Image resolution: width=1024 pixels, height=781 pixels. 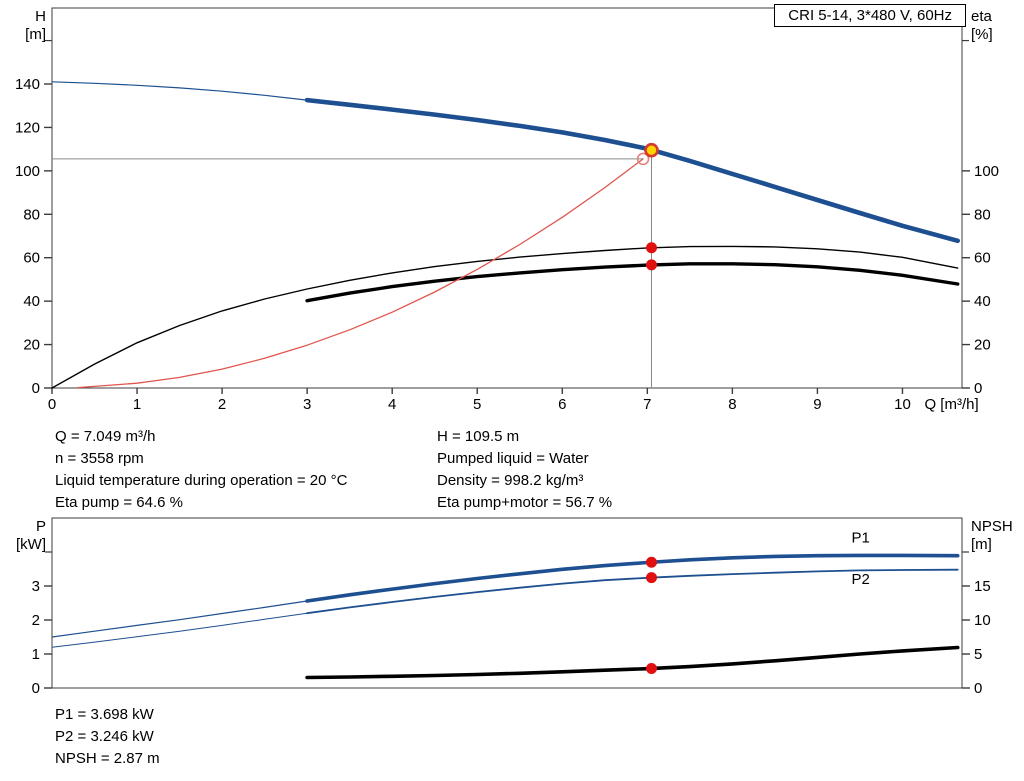 What do you see at coordinates (817, 404) in the screenshot?
I see `x-axis-tick-label: 9` at bounding box center [817, 404].